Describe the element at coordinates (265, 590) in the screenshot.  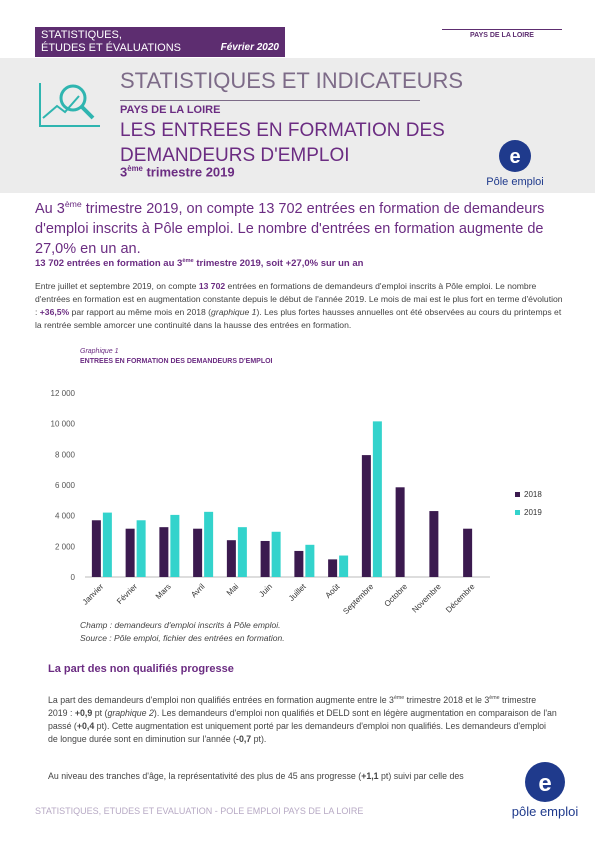
I see `x-tick-label: Juin` at that location.